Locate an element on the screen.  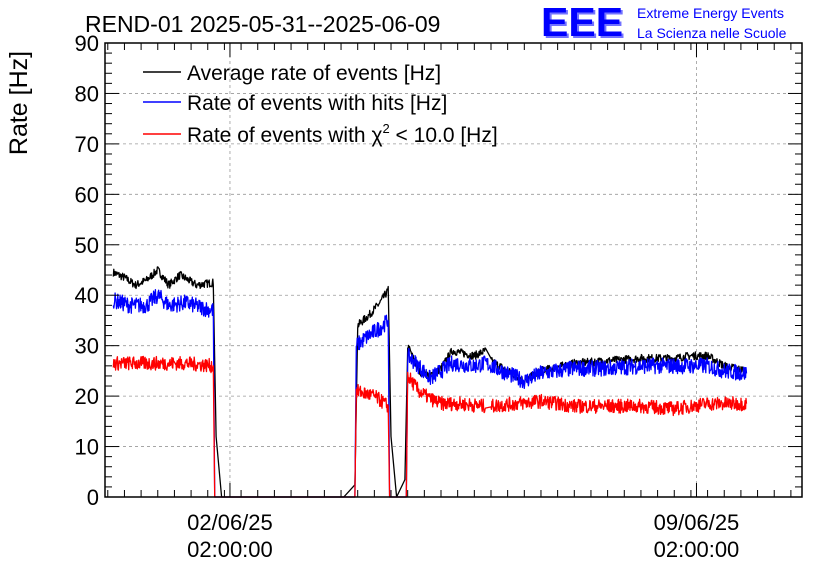
y-axis-label: Rate [Hz] is located at coordinates (19, 103).